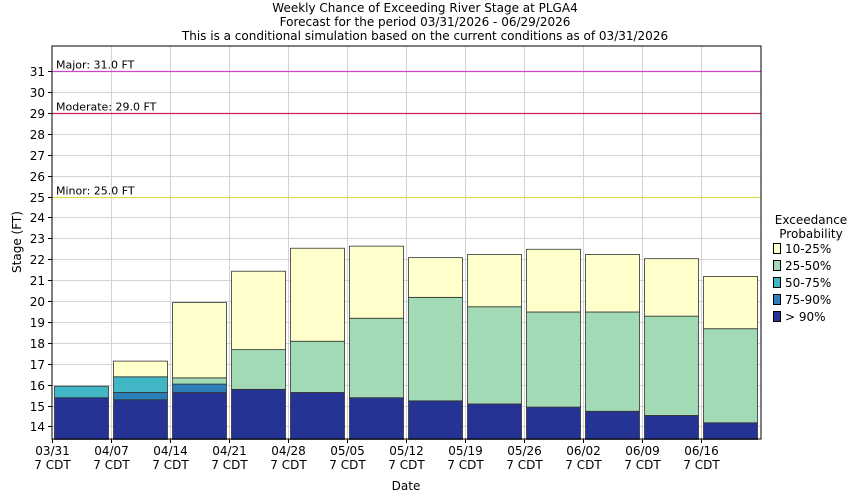  Describe the element at coordinates (17, 242) in the screenshot. I see `y-axis-label: Stage (FT)` at that location.